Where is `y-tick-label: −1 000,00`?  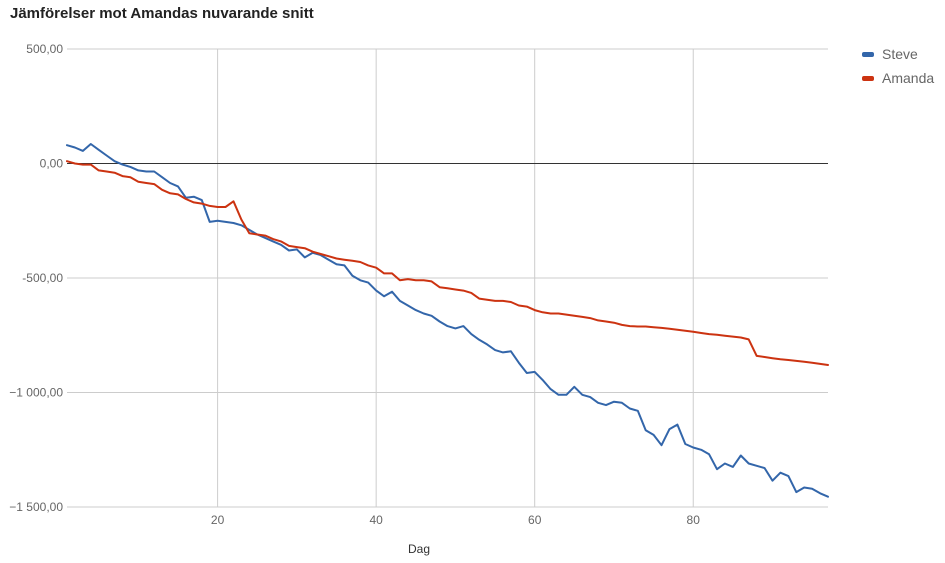 y-tick-label: −1 000,00 is located at coordinates (36, 393).